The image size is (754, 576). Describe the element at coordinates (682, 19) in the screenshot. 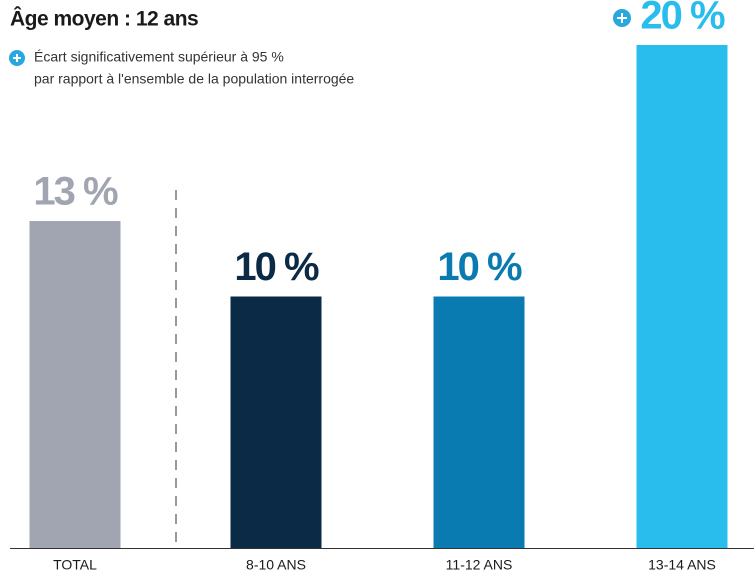

I see `value-label: 20 %` at that location.